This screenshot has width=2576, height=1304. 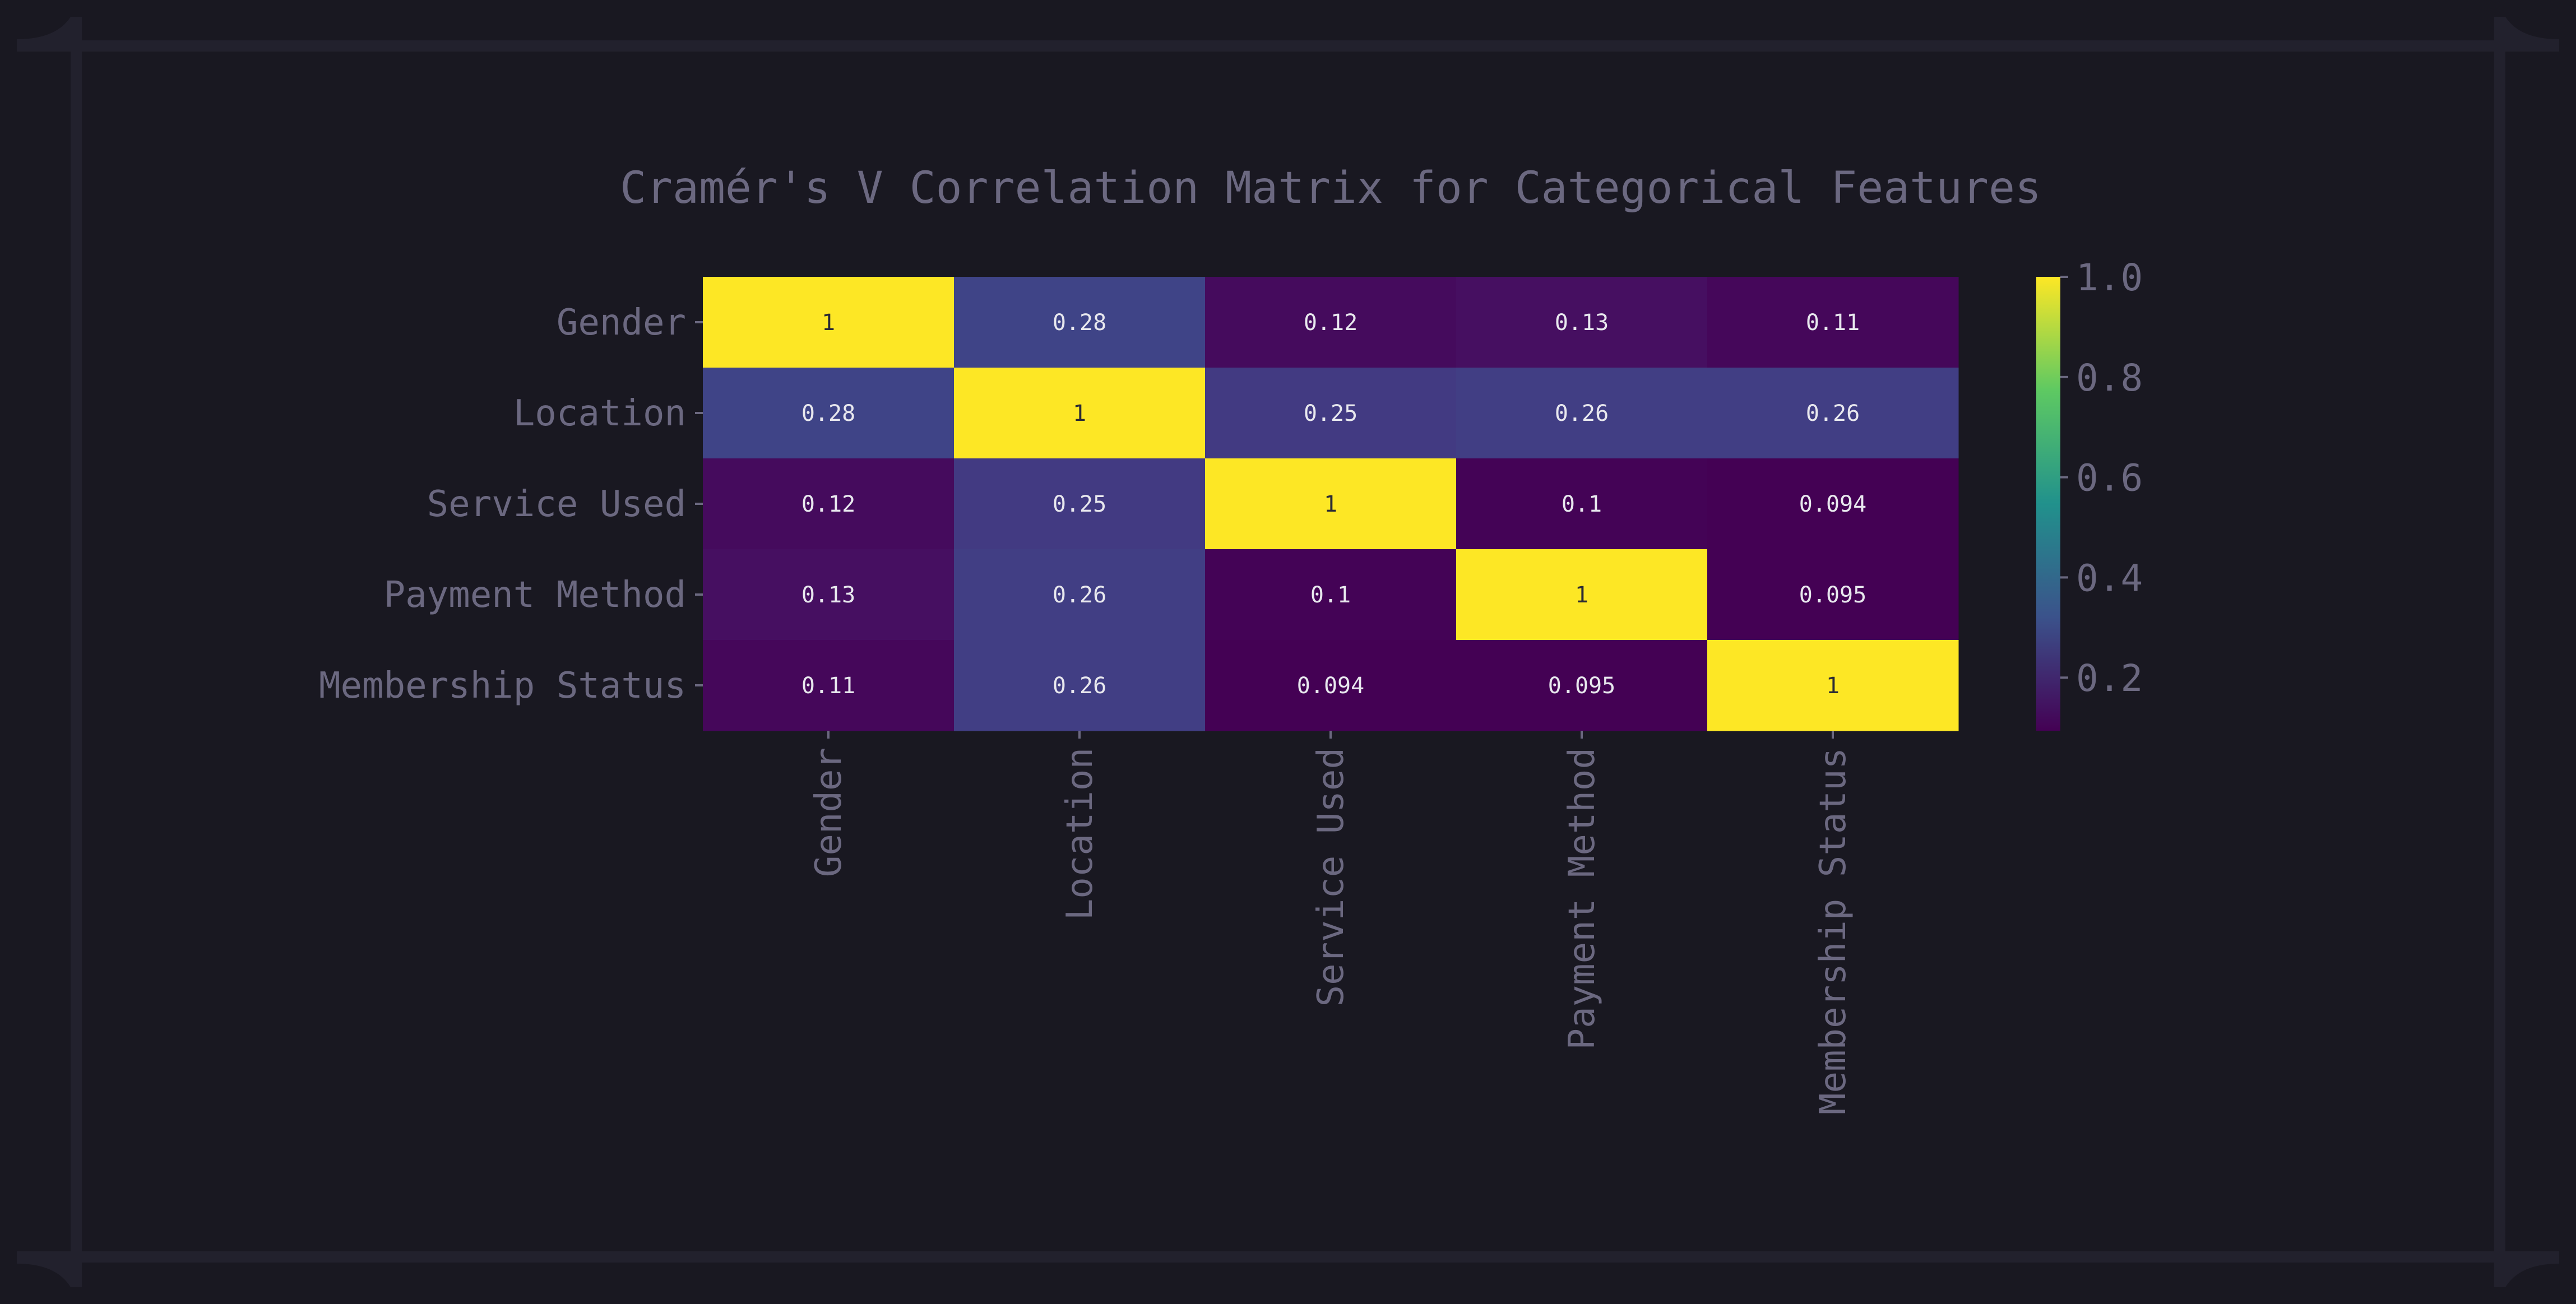 I want to click on heatmap-cell-membership-status-service-used, so click(x=1331, y=685).